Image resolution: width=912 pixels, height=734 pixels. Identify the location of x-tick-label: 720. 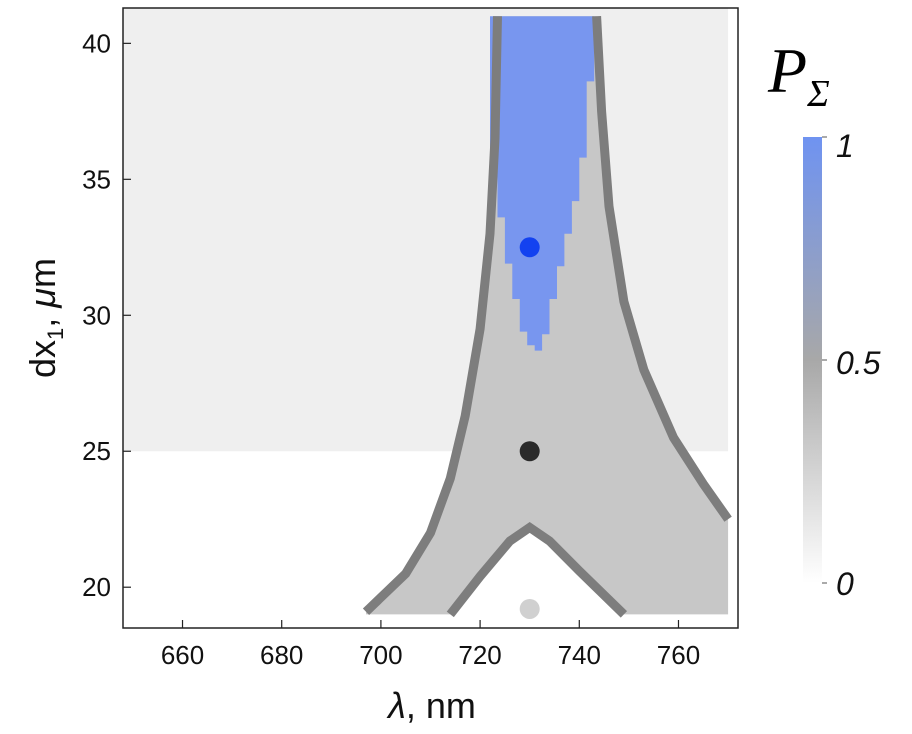
(479, 655).